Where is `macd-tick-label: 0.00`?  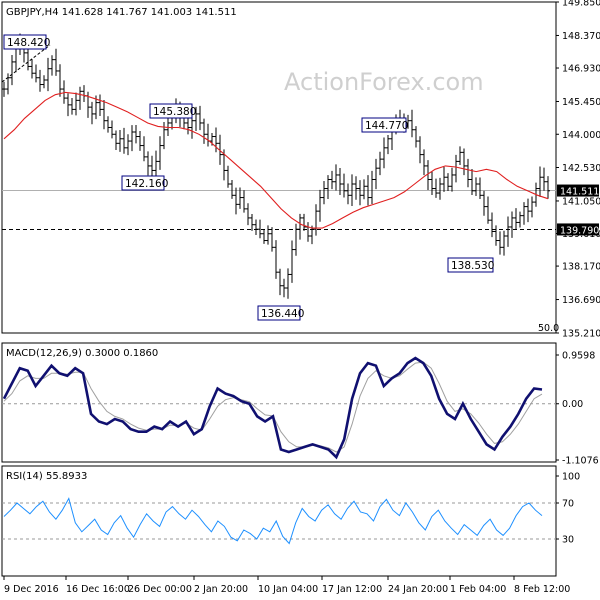 macd-tick-label: 0.00 is located at coordinates (572, 404).